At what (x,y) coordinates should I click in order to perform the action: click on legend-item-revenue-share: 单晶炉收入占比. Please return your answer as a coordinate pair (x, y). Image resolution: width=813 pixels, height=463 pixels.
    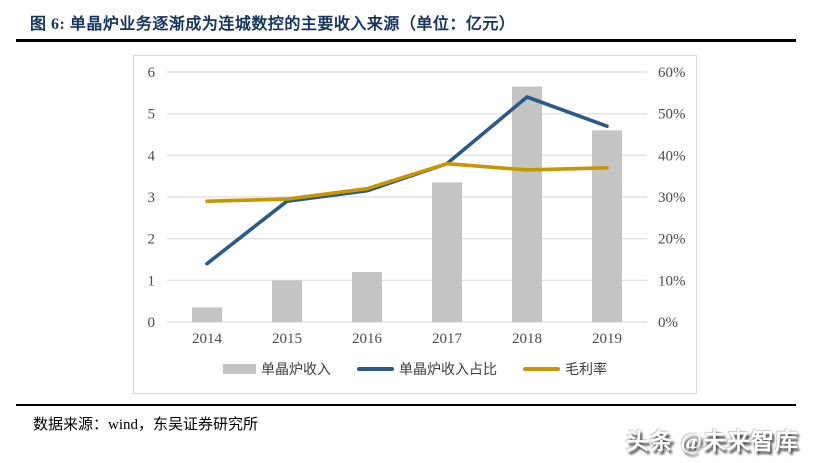
    Looking at the image, I should click on (427, 369).